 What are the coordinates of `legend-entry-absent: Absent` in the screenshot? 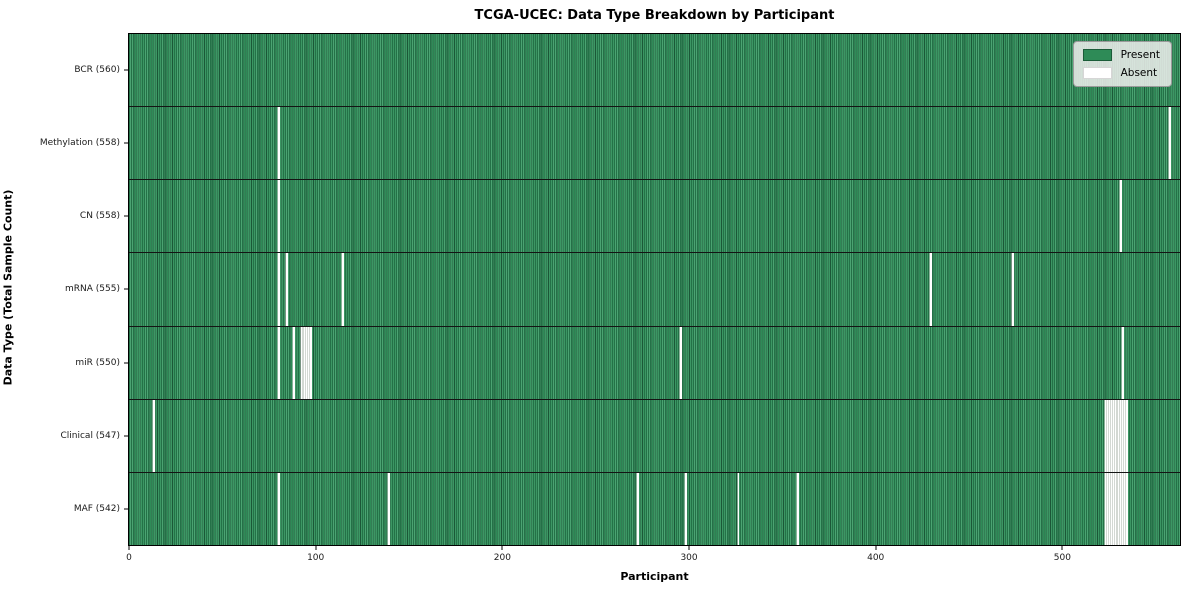 It's located at (1121, 73).